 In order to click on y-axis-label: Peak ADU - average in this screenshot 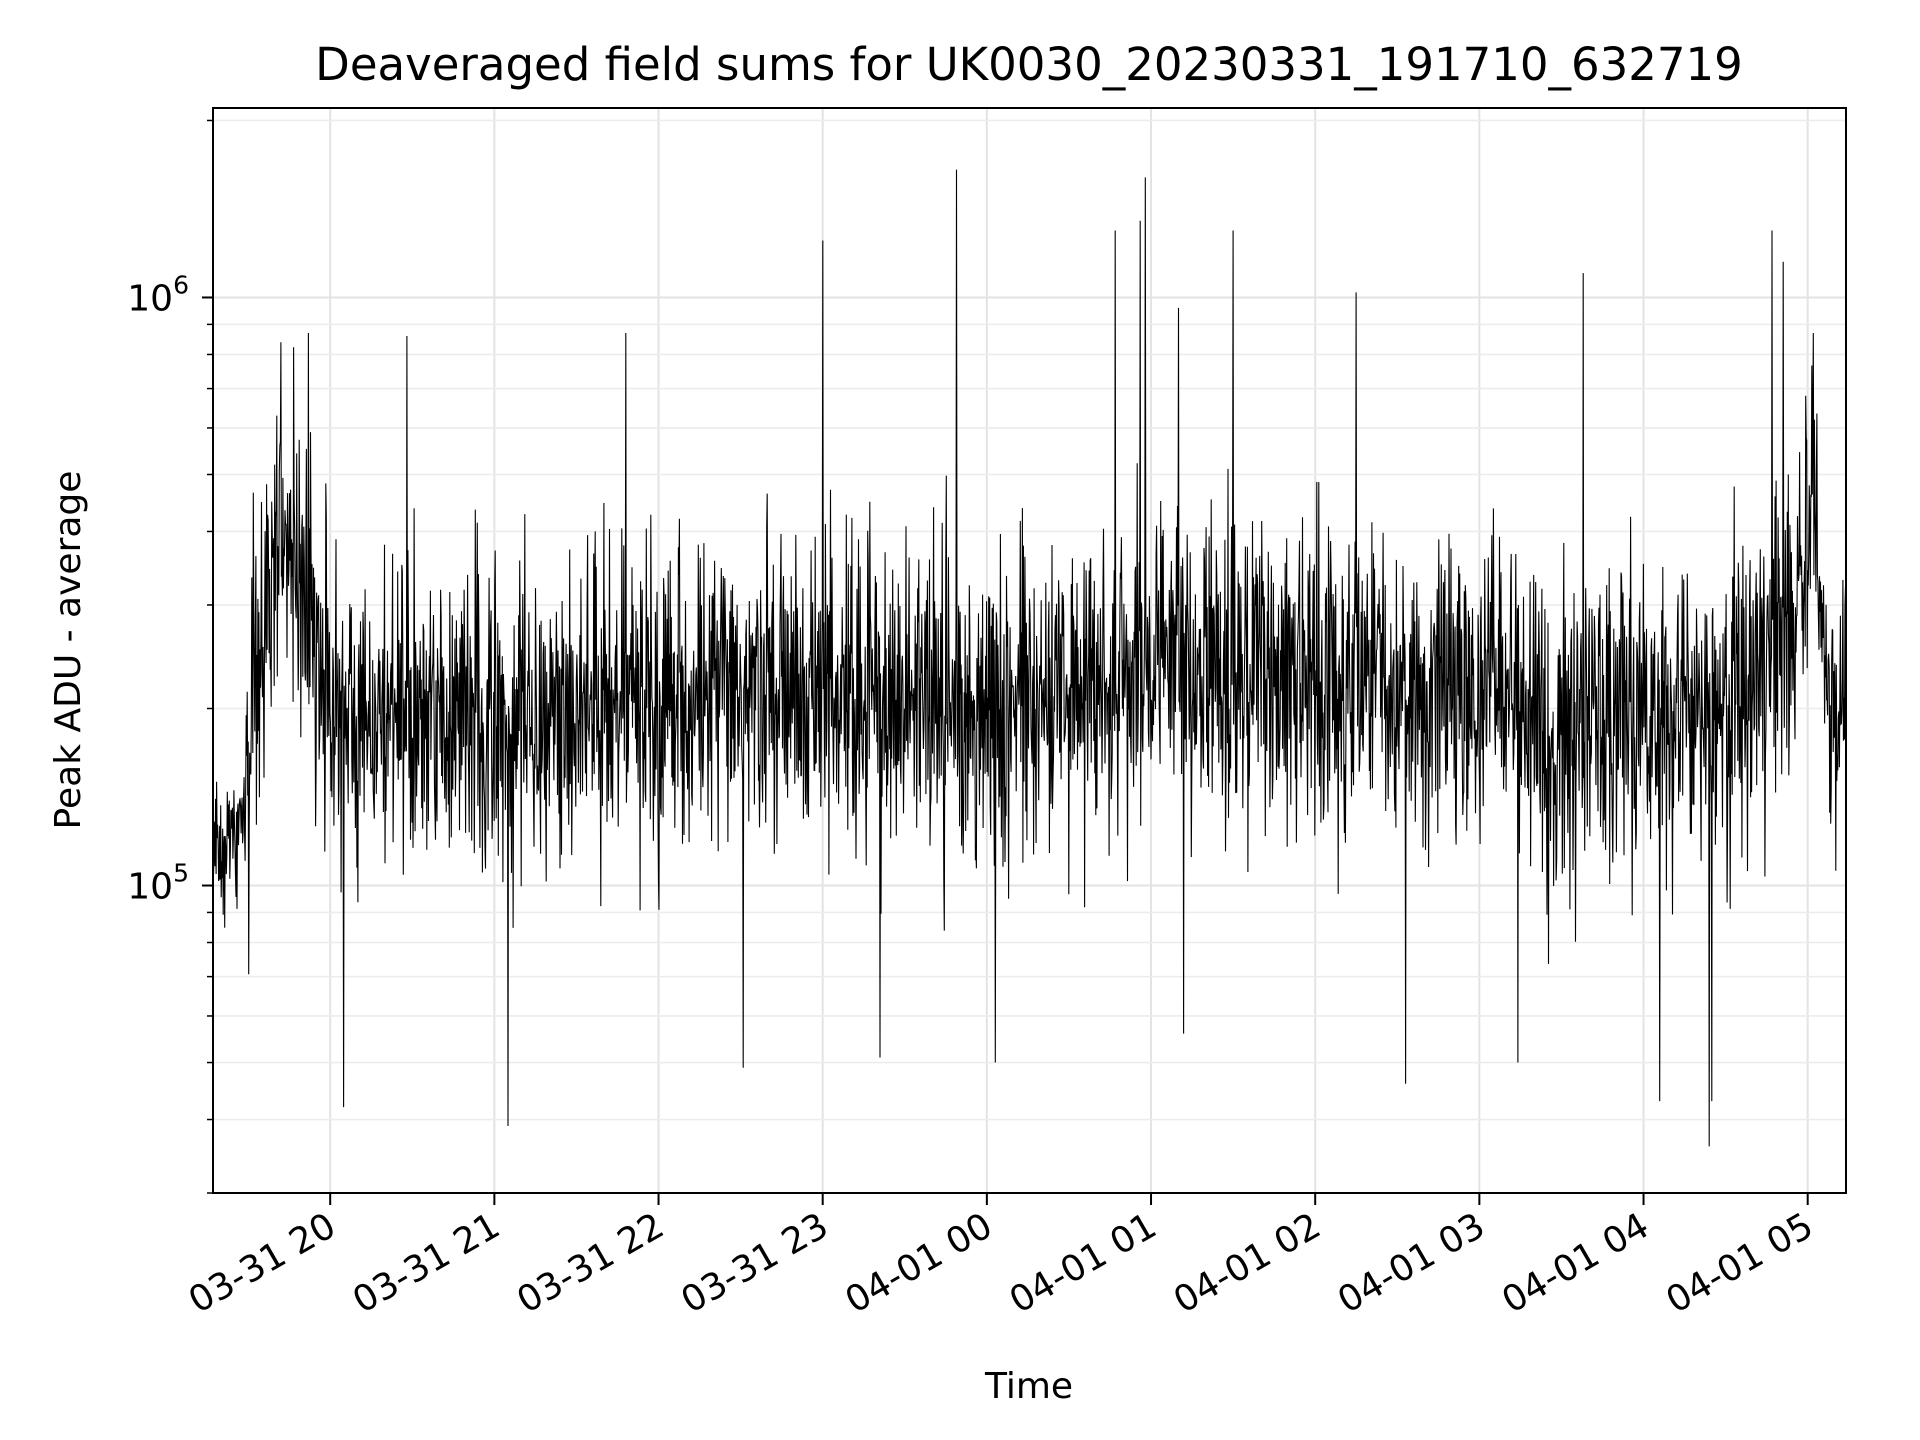, I will do `click(68, 650)`.